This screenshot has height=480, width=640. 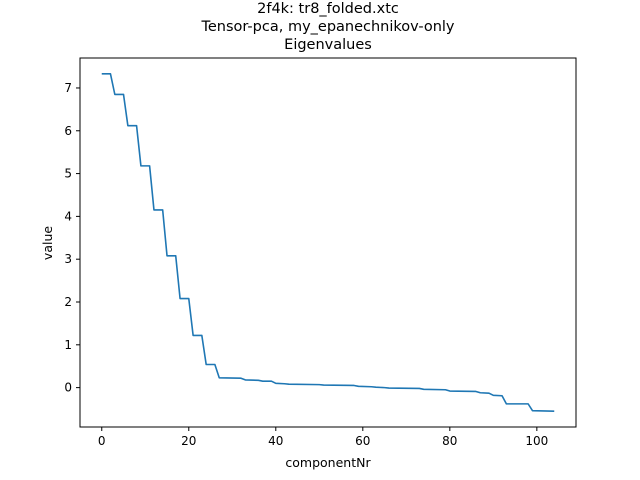 What do you see at coordinates (188, 441) in the screenshot?
I see `x-tick-label: 20` at bounding box center [188, 441].